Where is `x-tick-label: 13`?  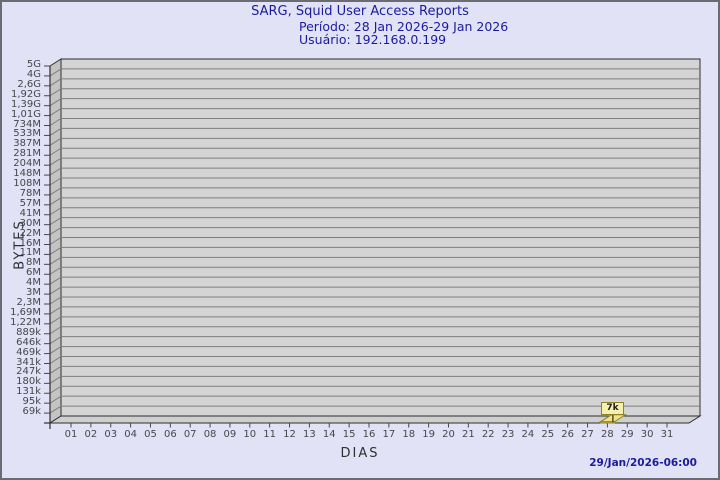
x-tick-label: 13 is located at coordinates (309, 434).